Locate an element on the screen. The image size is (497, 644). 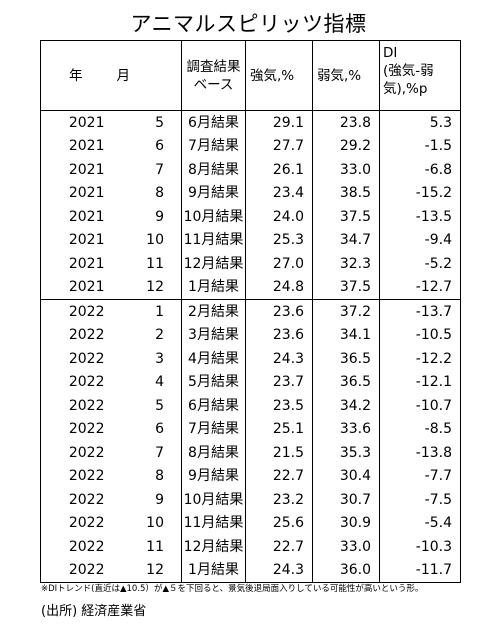
cell-survey-base: 8月結果 is located at coordinates (213, 453).